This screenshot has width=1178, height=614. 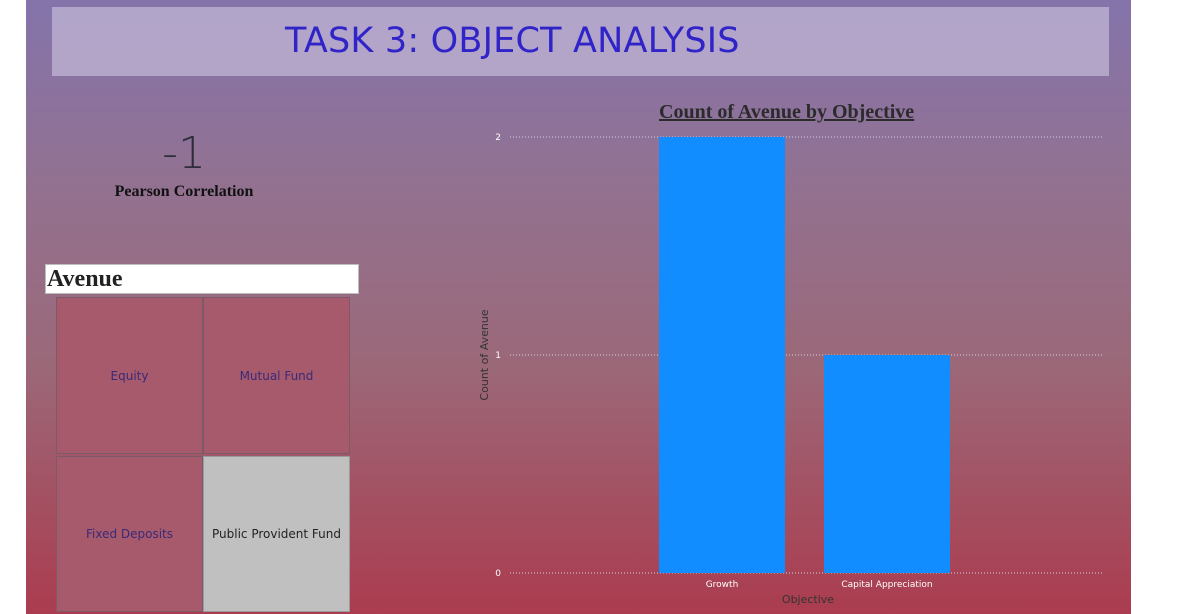 I want to click on bar-capital-appreciation, so click(x=887, y=464).